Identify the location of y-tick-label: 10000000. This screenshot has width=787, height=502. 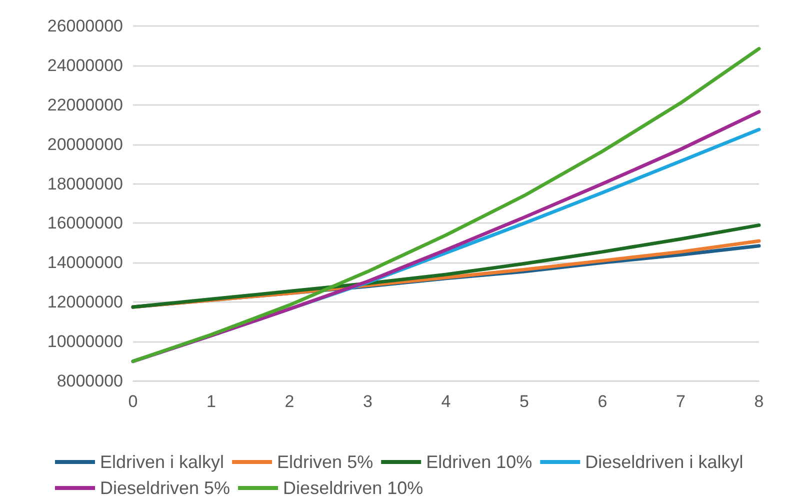
(85, 342).